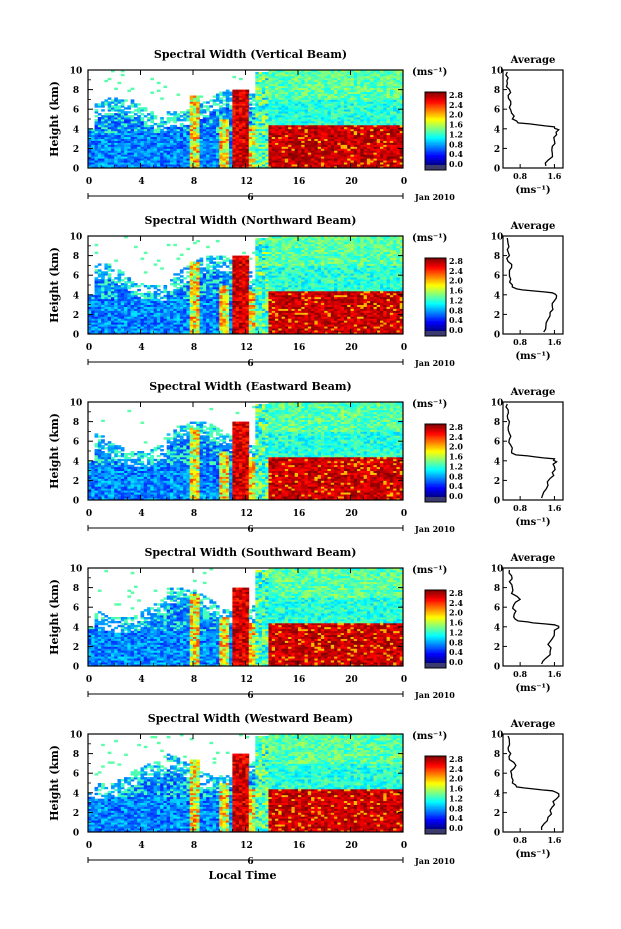 Image resolution: width=621 pixels, height=929 pixels. What do you see at coordinates (76, 150) in the screenshot?
I see `y-tick-label: 2` at bounding box center [76, 150].